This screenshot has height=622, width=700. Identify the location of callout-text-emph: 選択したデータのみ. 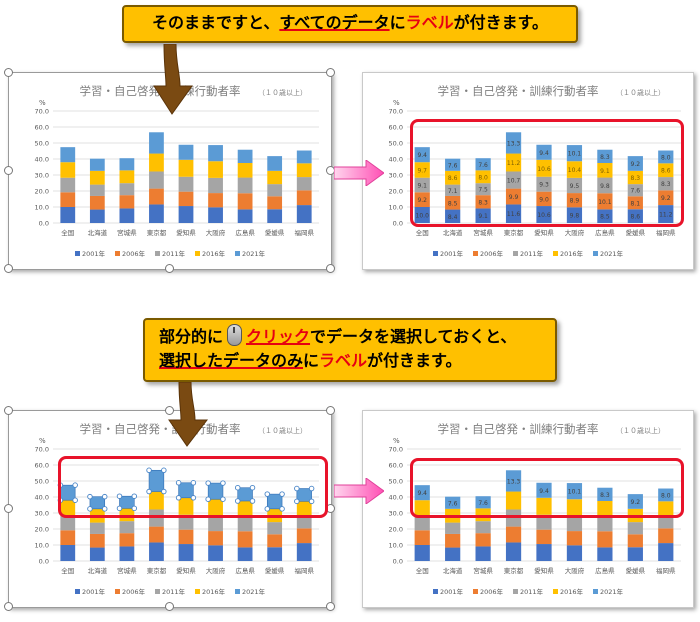
(231, 360).